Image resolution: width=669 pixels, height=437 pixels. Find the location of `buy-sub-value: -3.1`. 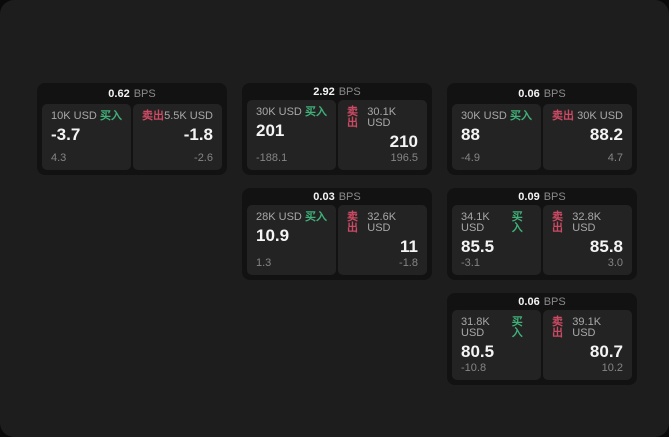

buy-sub-value: -3.1 is located at coordinates (470, 263).